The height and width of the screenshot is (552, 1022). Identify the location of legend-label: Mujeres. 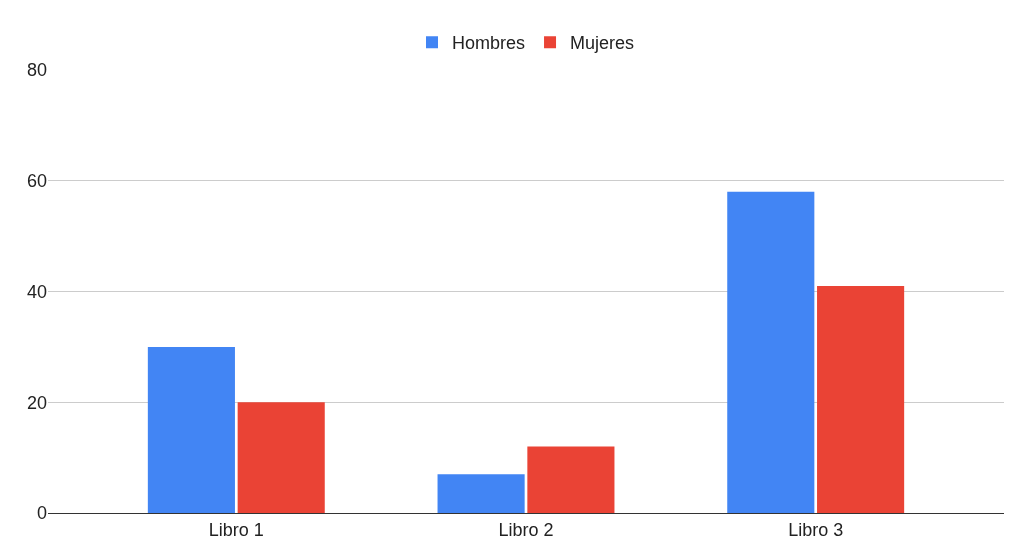
(602, 43).